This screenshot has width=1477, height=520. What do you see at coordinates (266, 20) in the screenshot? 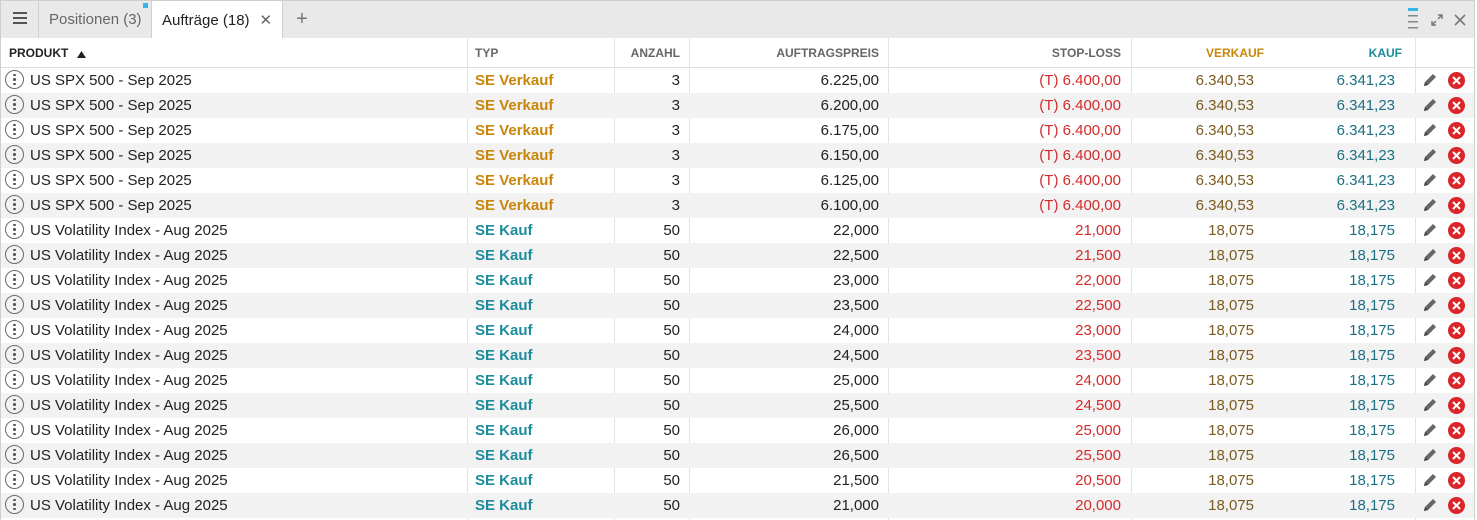
I see `tab-close-icon: ✕` at bounding box center [266, 20].